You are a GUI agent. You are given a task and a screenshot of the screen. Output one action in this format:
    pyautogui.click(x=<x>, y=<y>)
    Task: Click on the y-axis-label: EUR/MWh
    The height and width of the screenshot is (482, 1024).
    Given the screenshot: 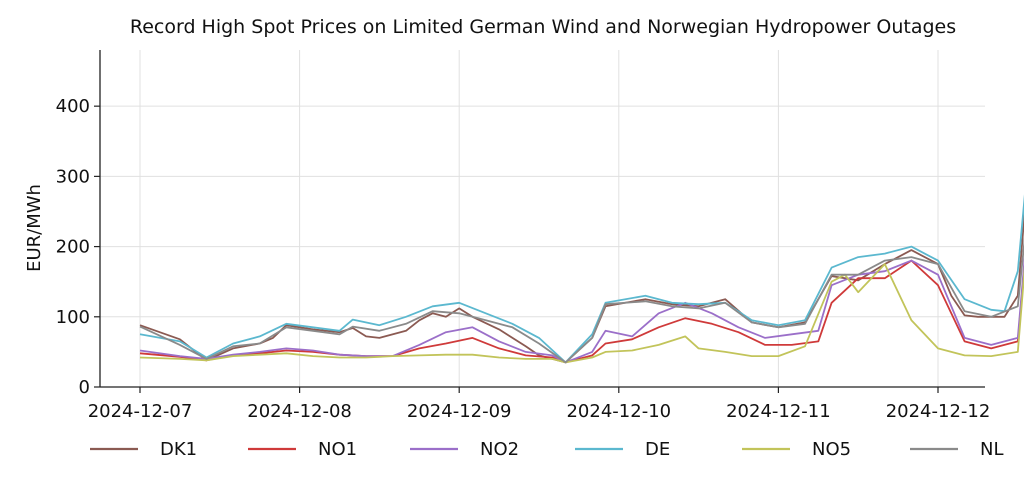 What is the action you would take?
    pyautogui.click(x=34, y=228)
    